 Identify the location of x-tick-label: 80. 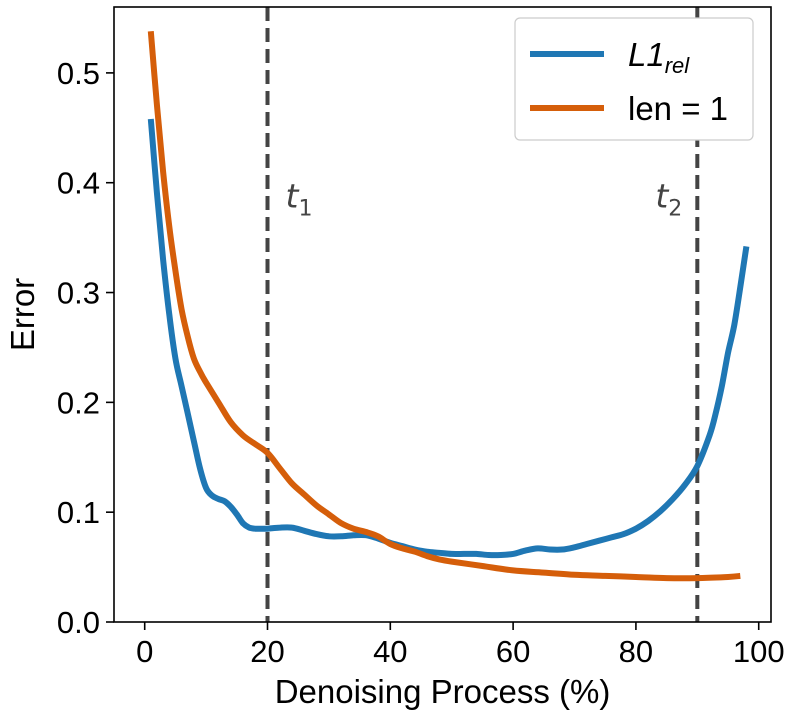
(636, 651).